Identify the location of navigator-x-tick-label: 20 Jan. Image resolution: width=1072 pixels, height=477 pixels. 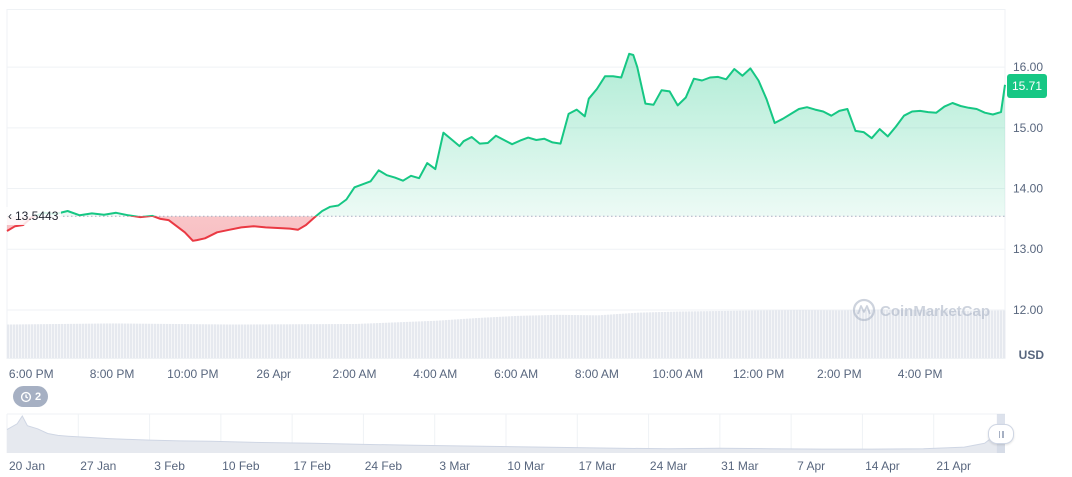
(27, 466).